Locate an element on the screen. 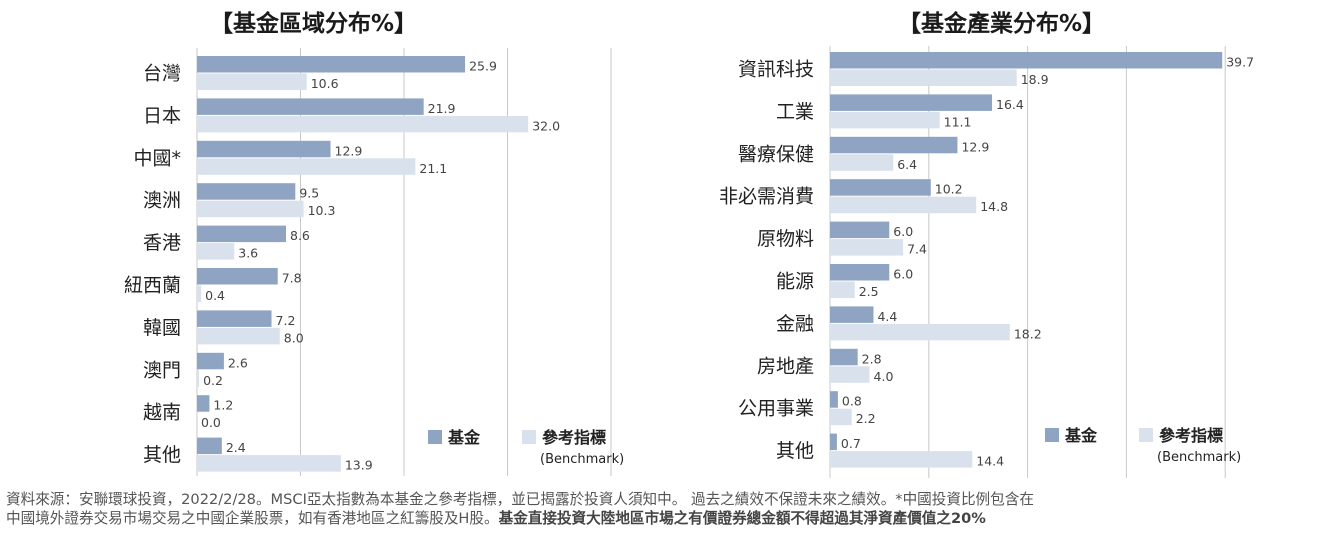  industry-fund-value-label: 4.4 is located at coordinates (887, 316).